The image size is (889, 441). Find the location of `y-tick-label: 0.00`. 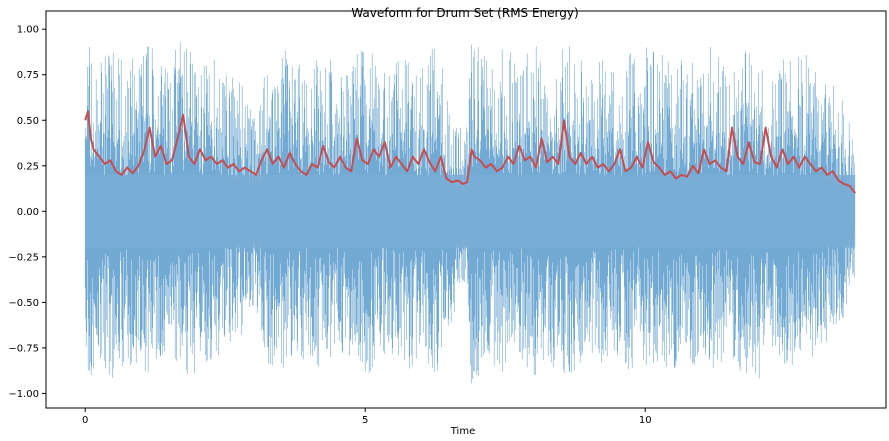

y-tick-label: 0.00 is located at coordinates (28, 212).